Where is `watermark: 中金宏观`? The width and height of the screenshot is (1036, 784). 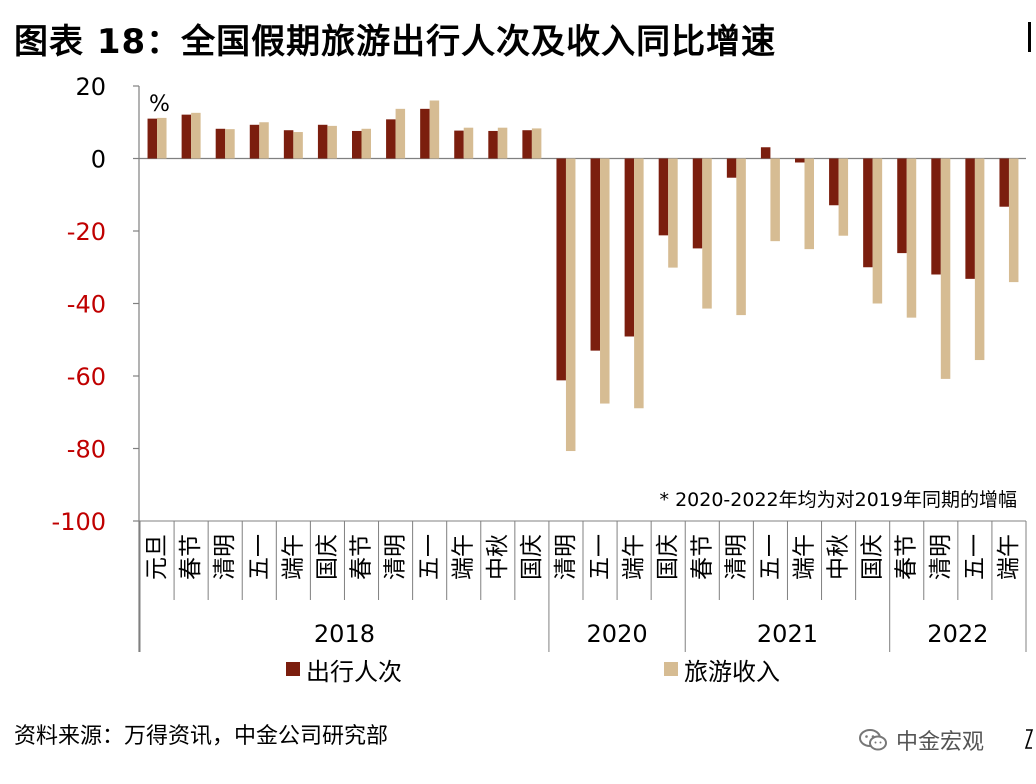
watermark: 中金宏观 is located at coordinates (921, 740).